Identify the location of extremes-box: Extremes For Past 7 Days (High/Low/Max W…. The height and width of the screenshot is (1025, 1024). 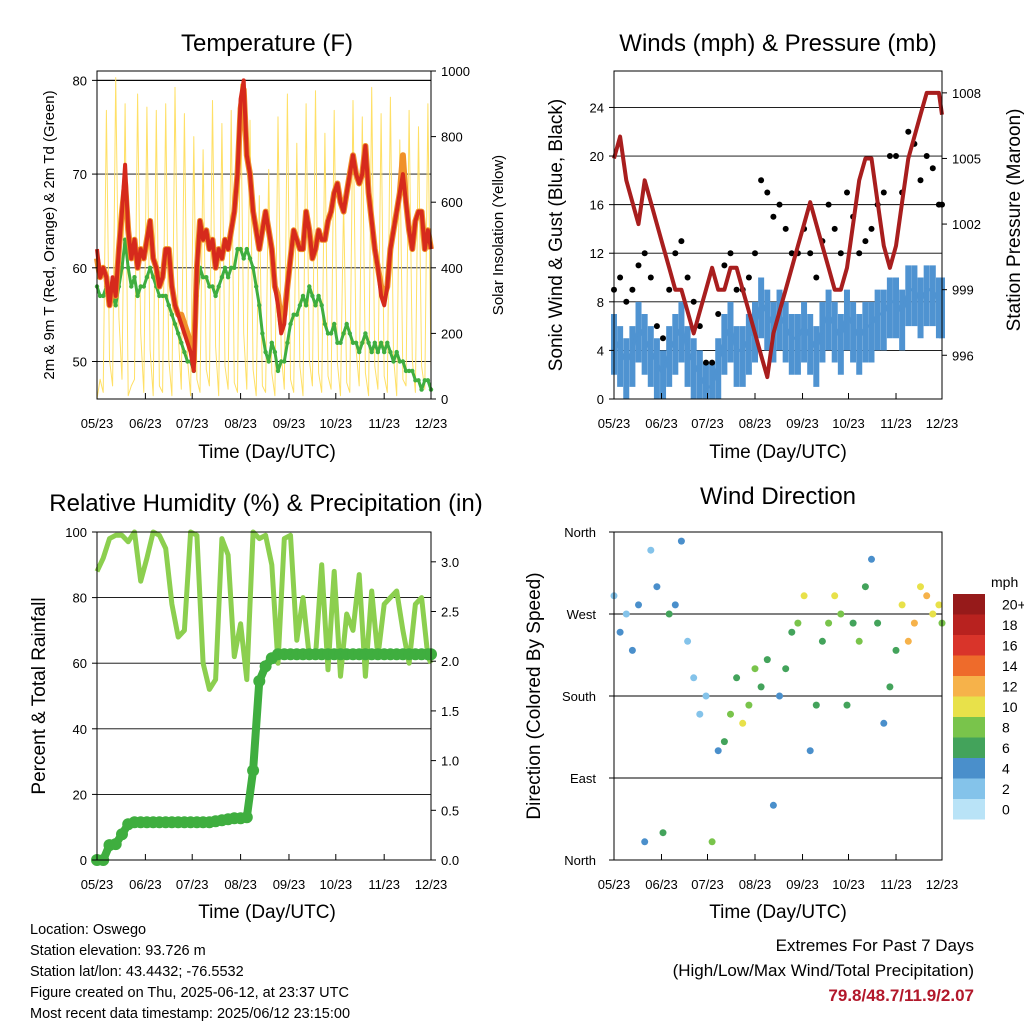
(823, 970).